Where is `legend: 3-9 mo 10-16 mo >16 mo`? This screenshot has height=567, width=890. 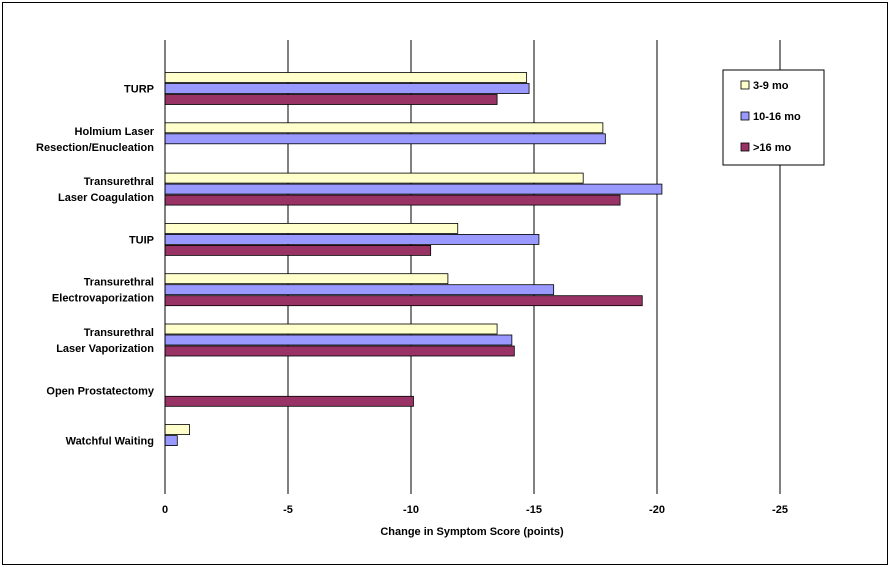
legend: 3-9 mo 10-16 mo >16 mo is located at coordinates (773, 117).